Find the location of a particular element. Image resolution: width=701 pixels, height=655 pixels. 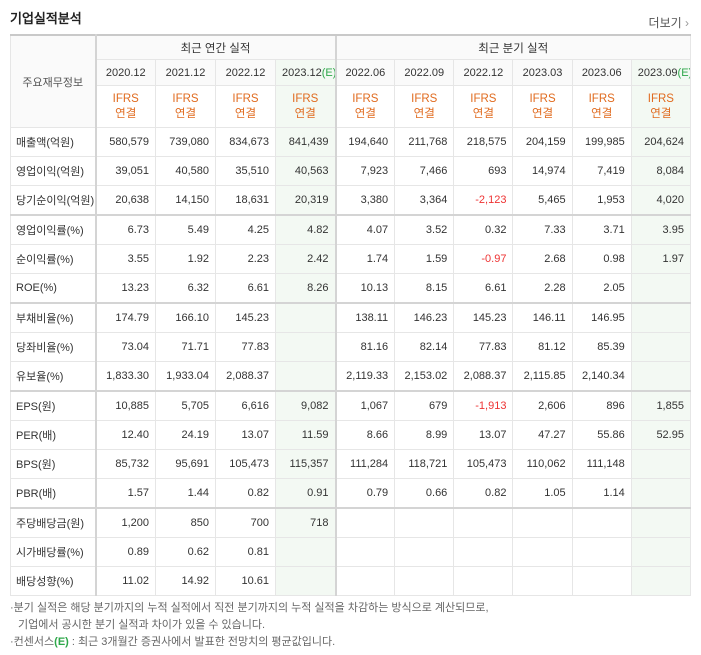

value-cell: 0.32 is located at coordinates (483, 229).